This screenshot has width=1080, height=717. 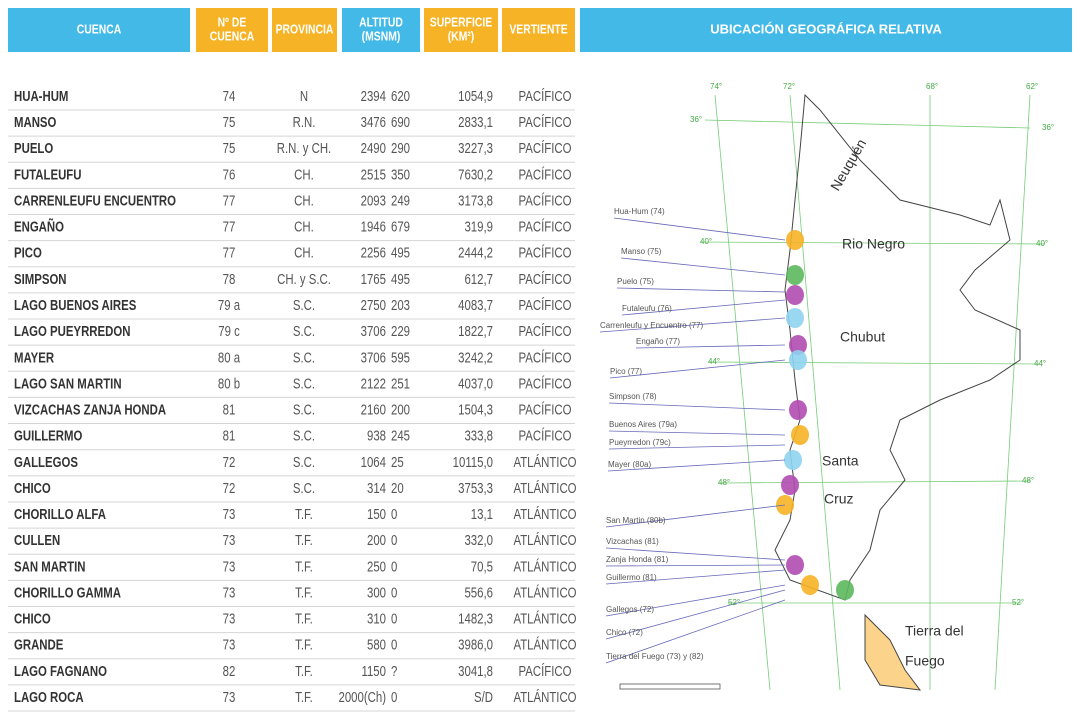 I want to click on cell: 3476, so click(x=373, y=122).